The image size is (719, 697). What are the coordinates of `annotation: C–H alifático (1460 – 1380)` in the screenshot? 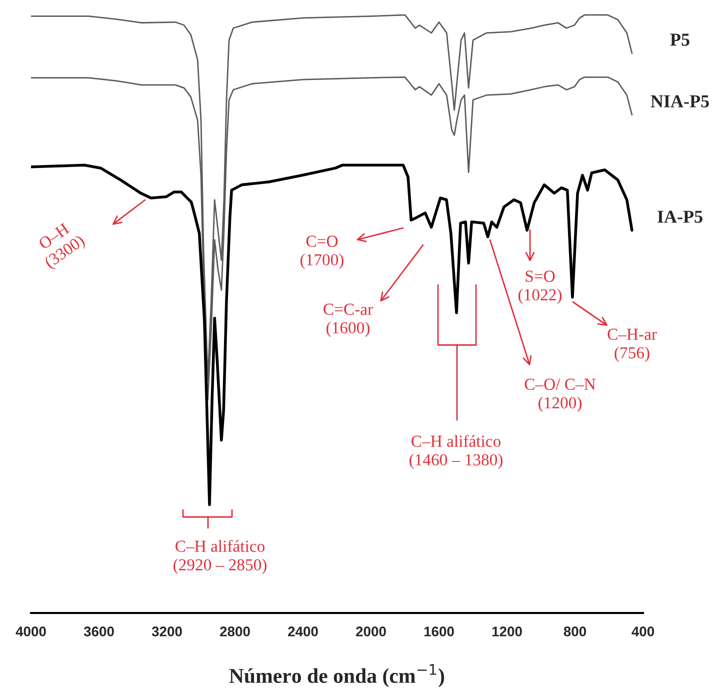 It's located at (456, 451).